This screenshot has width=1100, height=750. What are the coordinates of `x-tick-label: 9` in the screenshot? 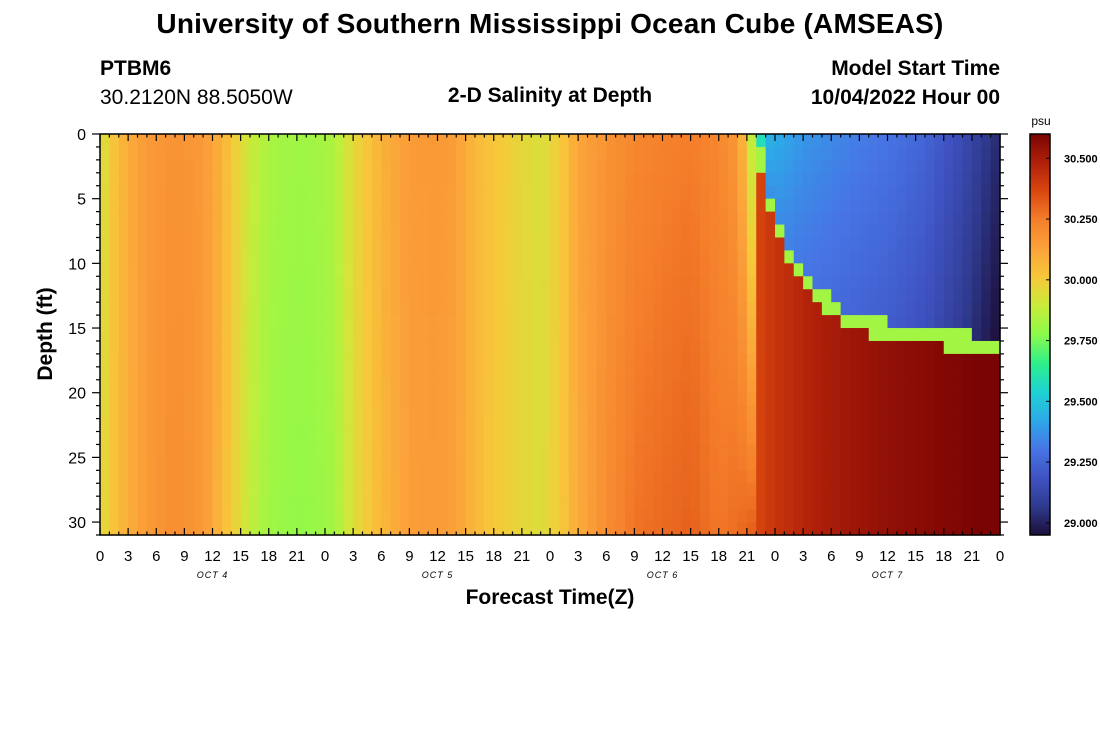 It's located at (634, 556).